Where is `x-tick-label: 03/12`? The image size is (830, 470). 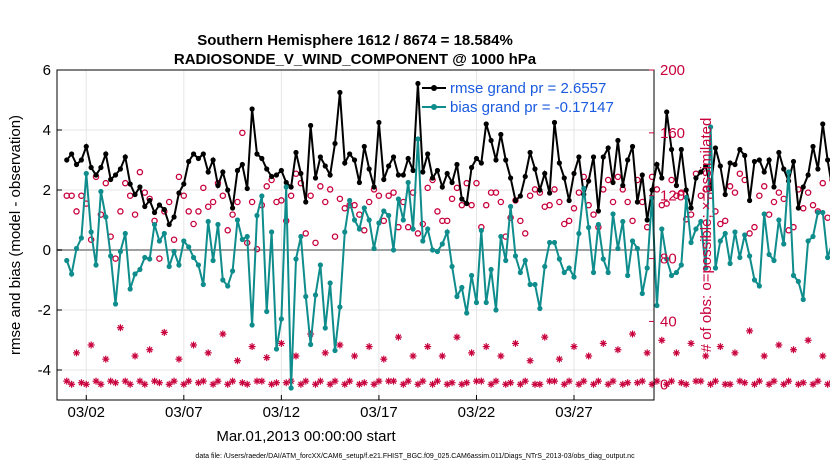
x-tick-label: 03/12 is located at coordinates (282, 412).